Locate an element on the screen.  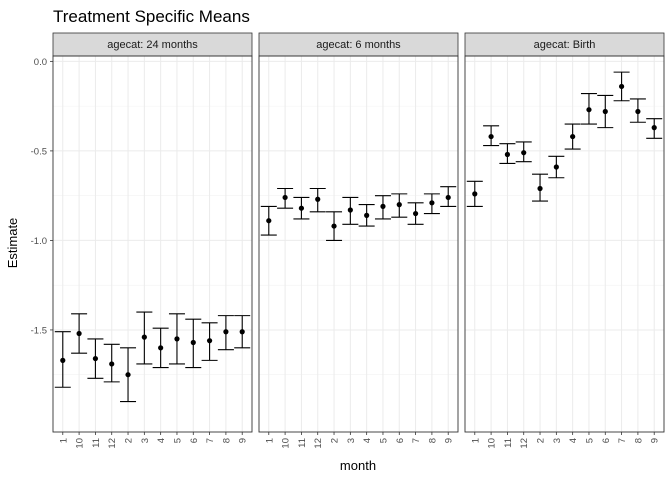
y-tick-label: -1.0 is located at coordinates (39, 241).